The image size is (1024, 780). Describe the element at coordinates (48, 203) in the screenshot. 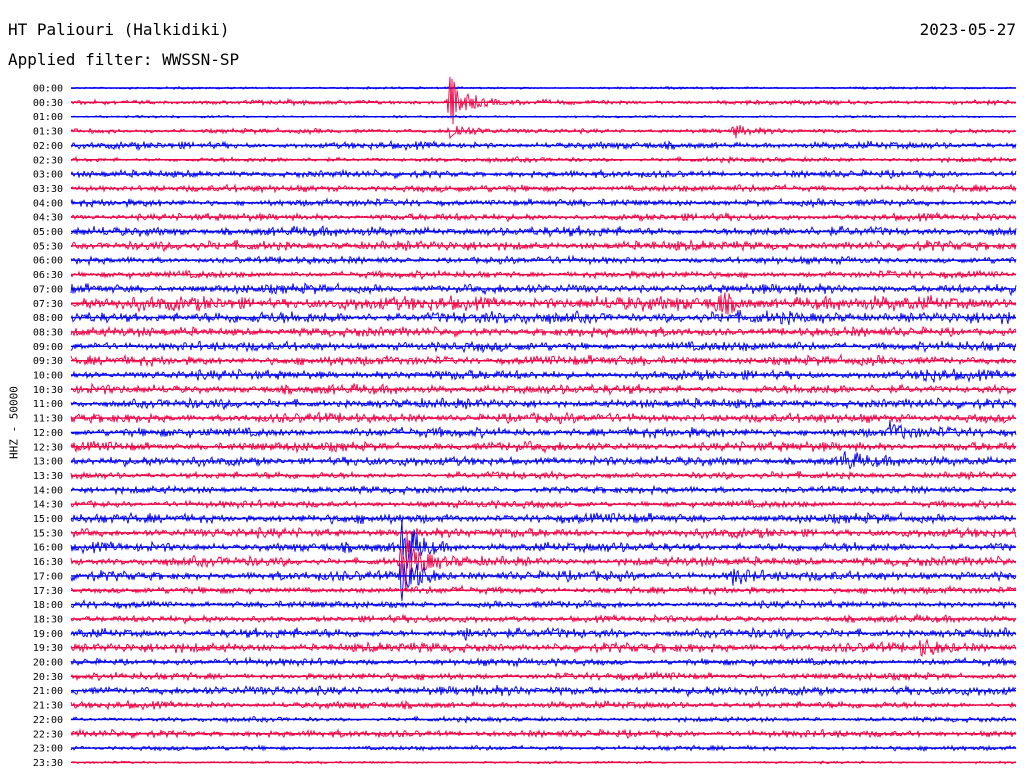

I see `row-time-label: 04:00` at that location.